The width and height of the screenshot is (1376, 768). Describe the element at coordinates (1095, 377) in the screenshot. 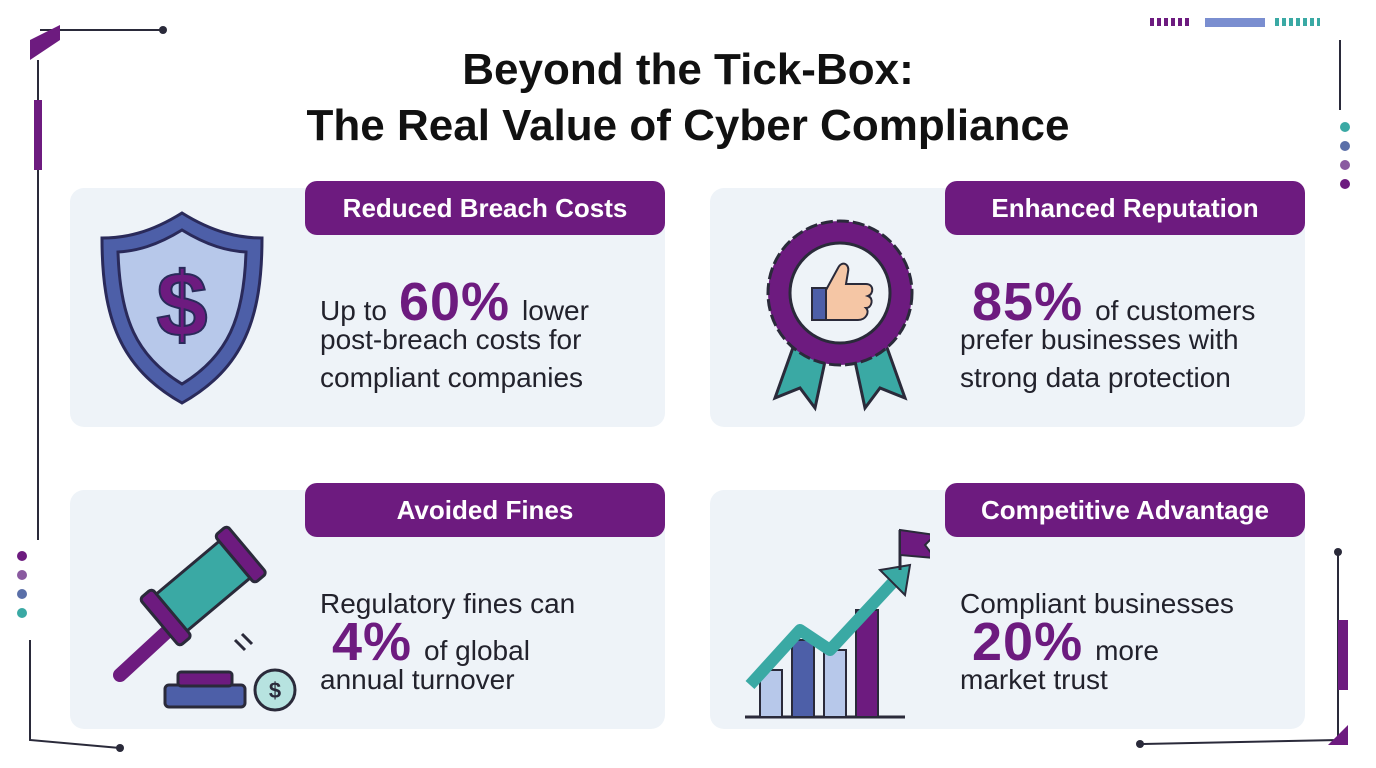

I see `body-text: strong data protection` at that location.